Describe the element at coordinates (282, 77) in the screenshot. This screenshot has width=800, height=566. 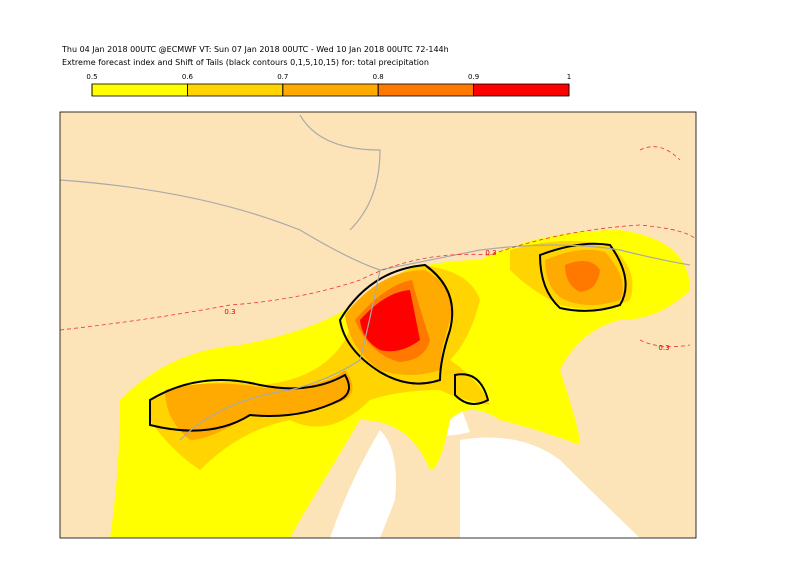
I see `colorbar-tick-label: 0.7` at that location.